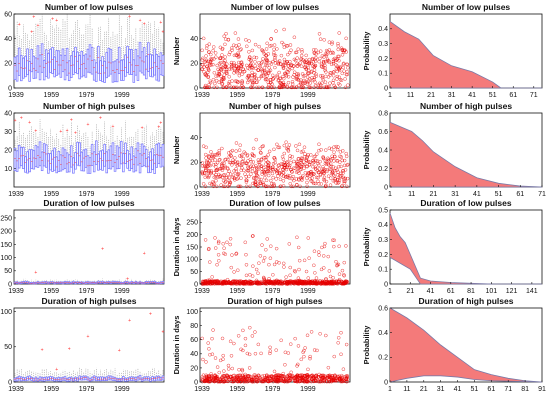 The height and width of the screenshot is (402, 550). What do you see at coordinates (275, 301) in the screenshot?
I see `scatter-panel-title: Duration of high pulses` at bounding box center [275, 301].